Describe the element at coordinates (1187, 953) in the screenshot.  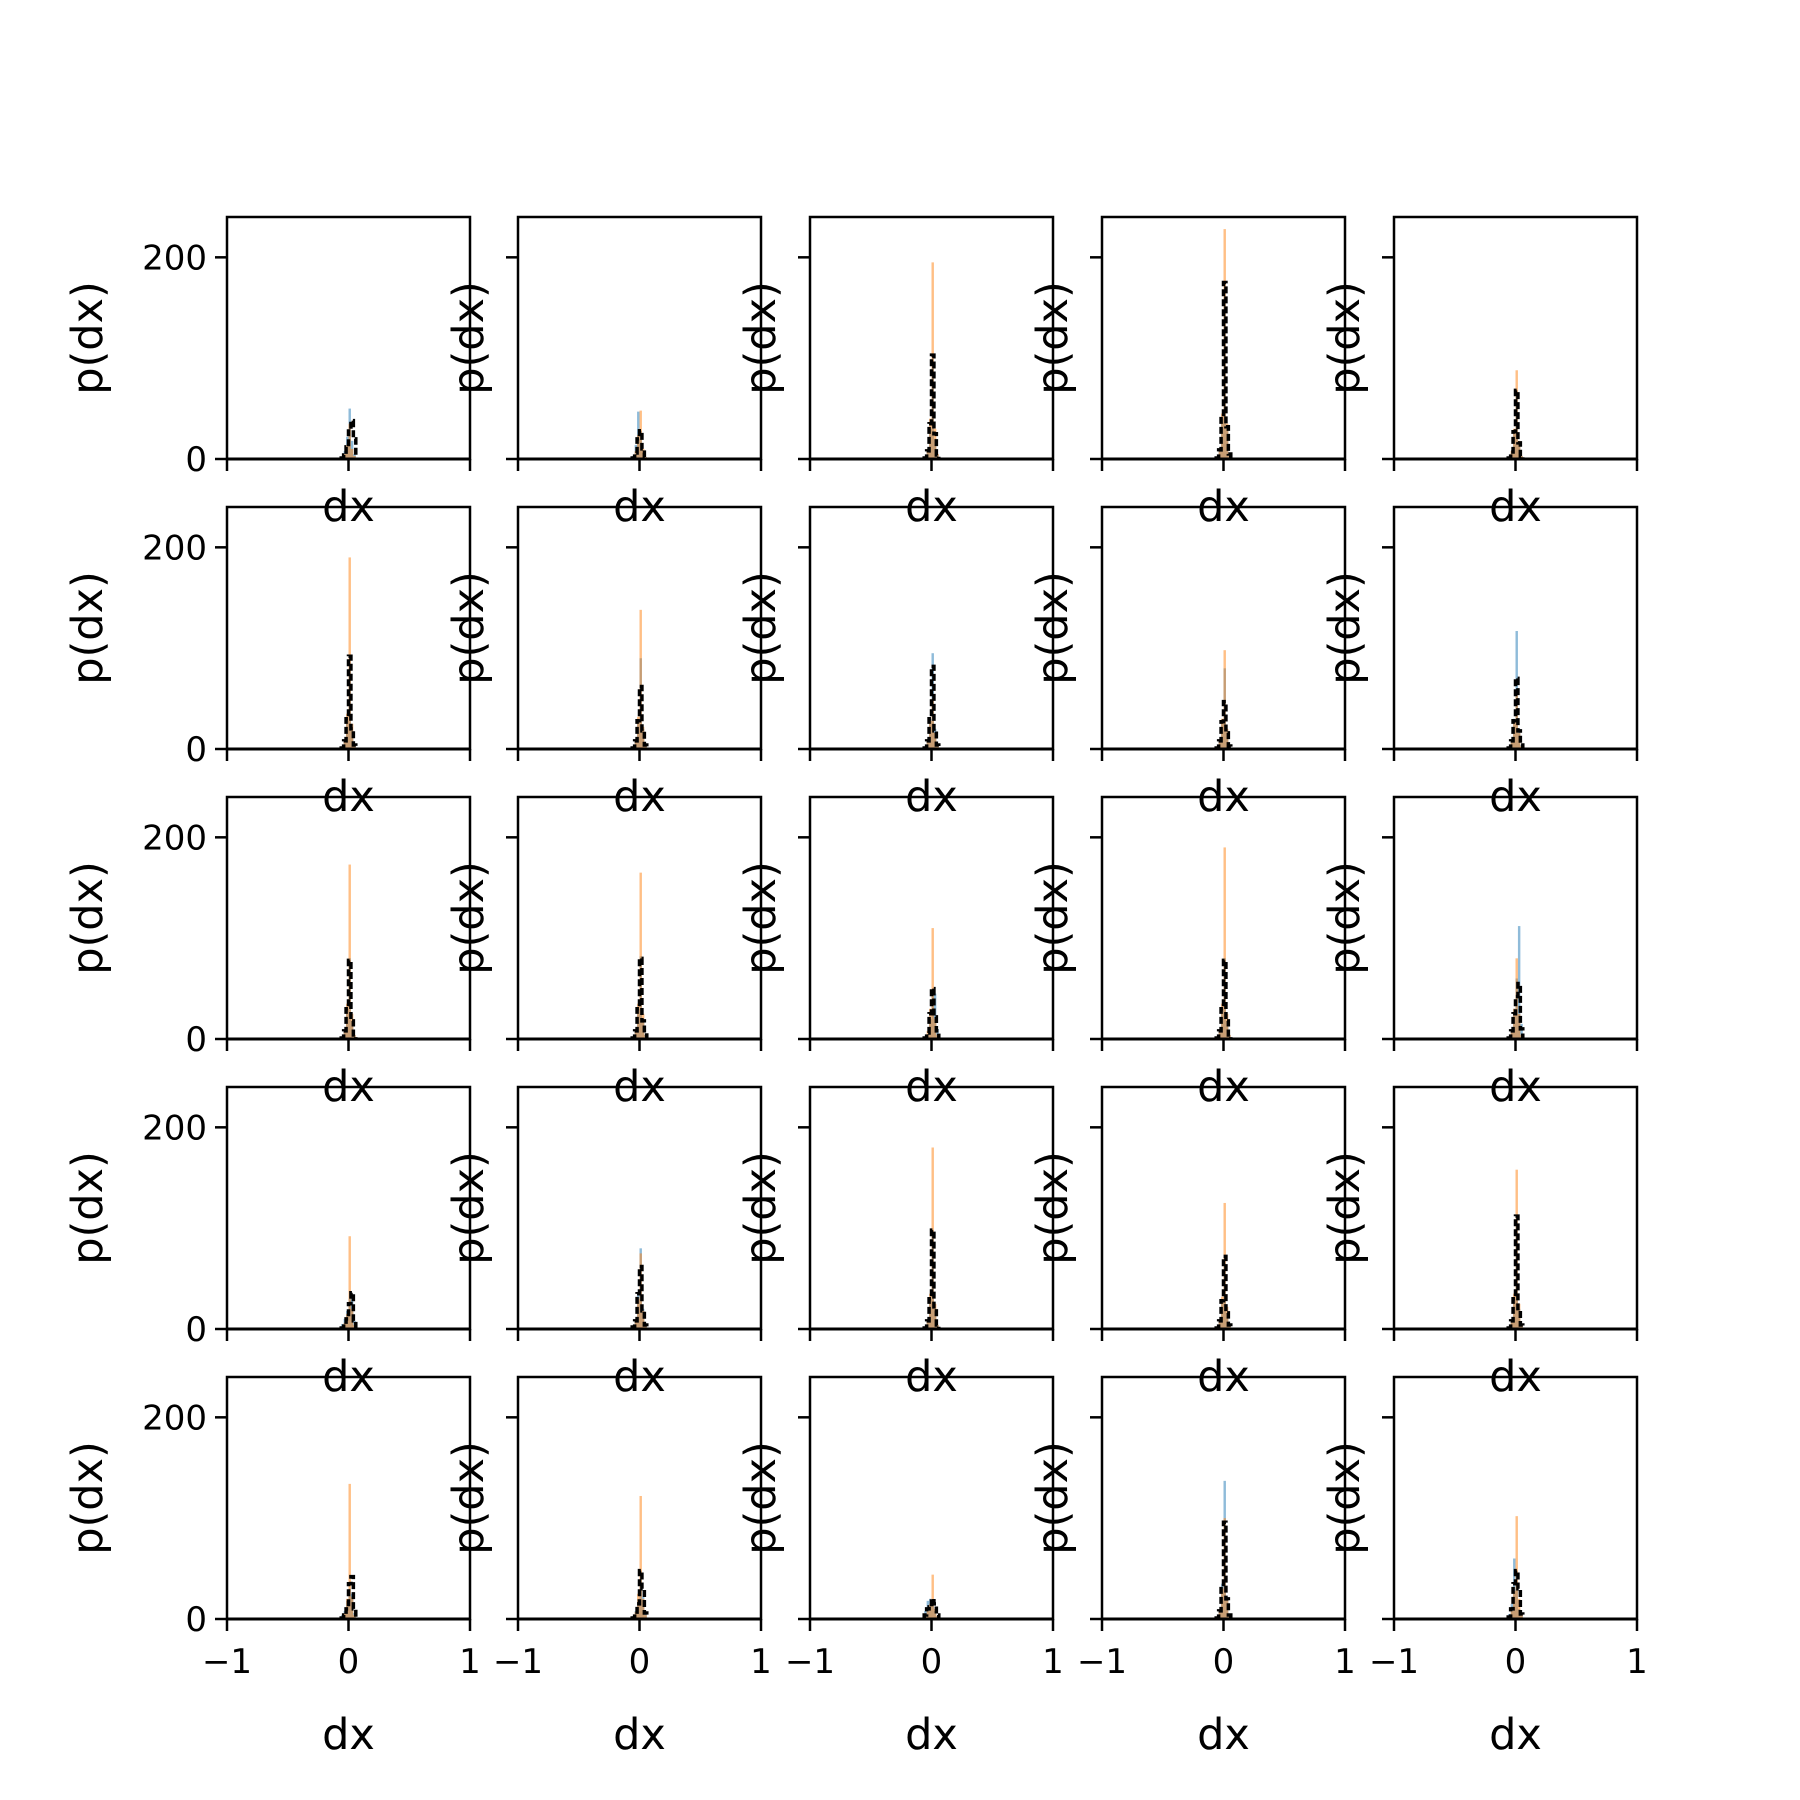
I see `subplot-2-3: dxp(dx)` at that location.